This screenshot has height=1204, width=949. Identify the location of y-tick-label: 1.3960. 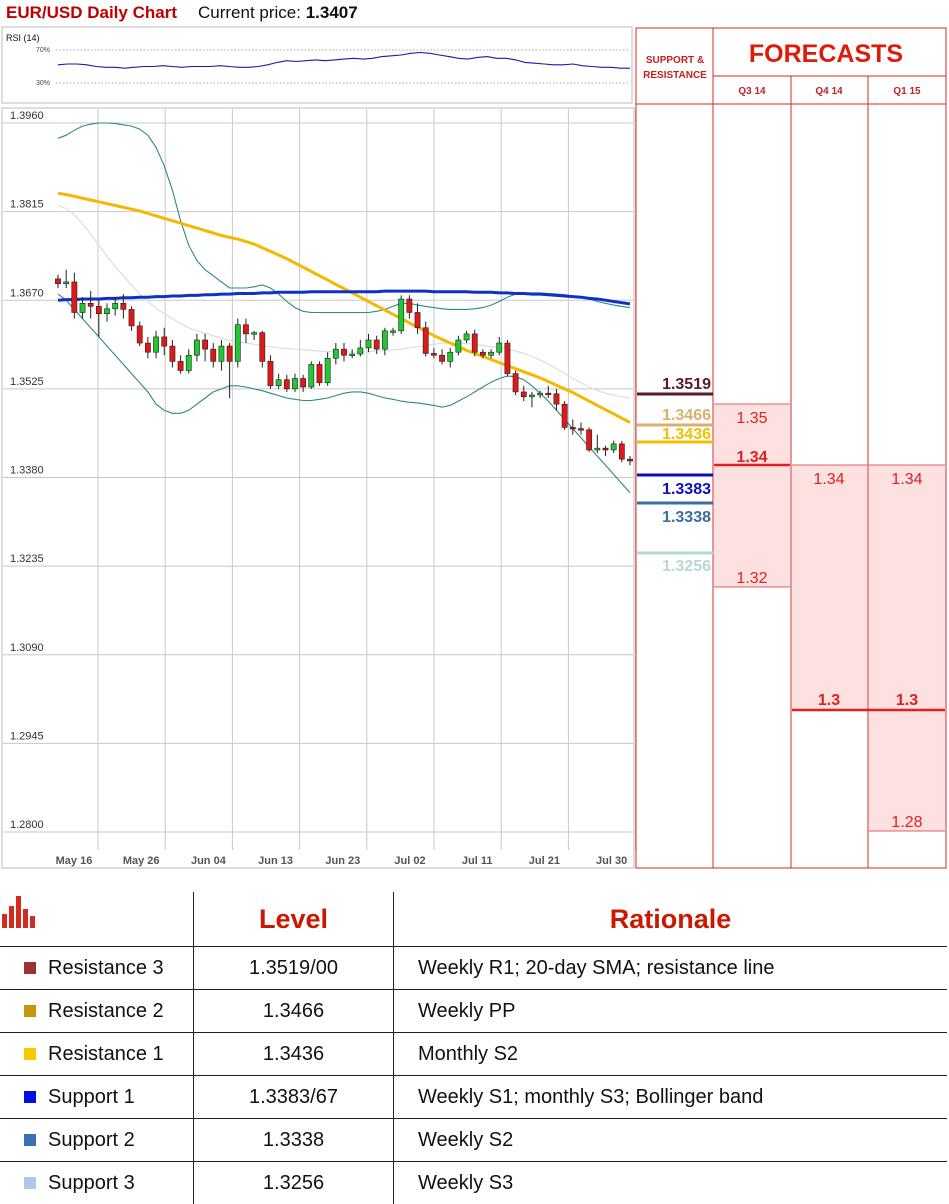
(27, 116).